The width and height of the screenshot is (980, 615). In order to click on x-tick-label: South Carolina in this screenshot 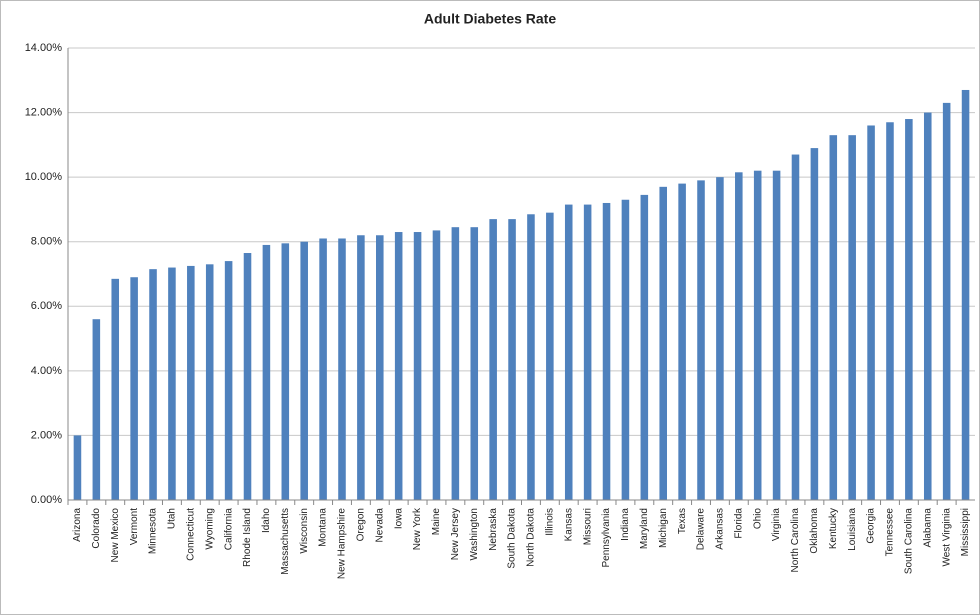, I will do `click(909, 541)`.